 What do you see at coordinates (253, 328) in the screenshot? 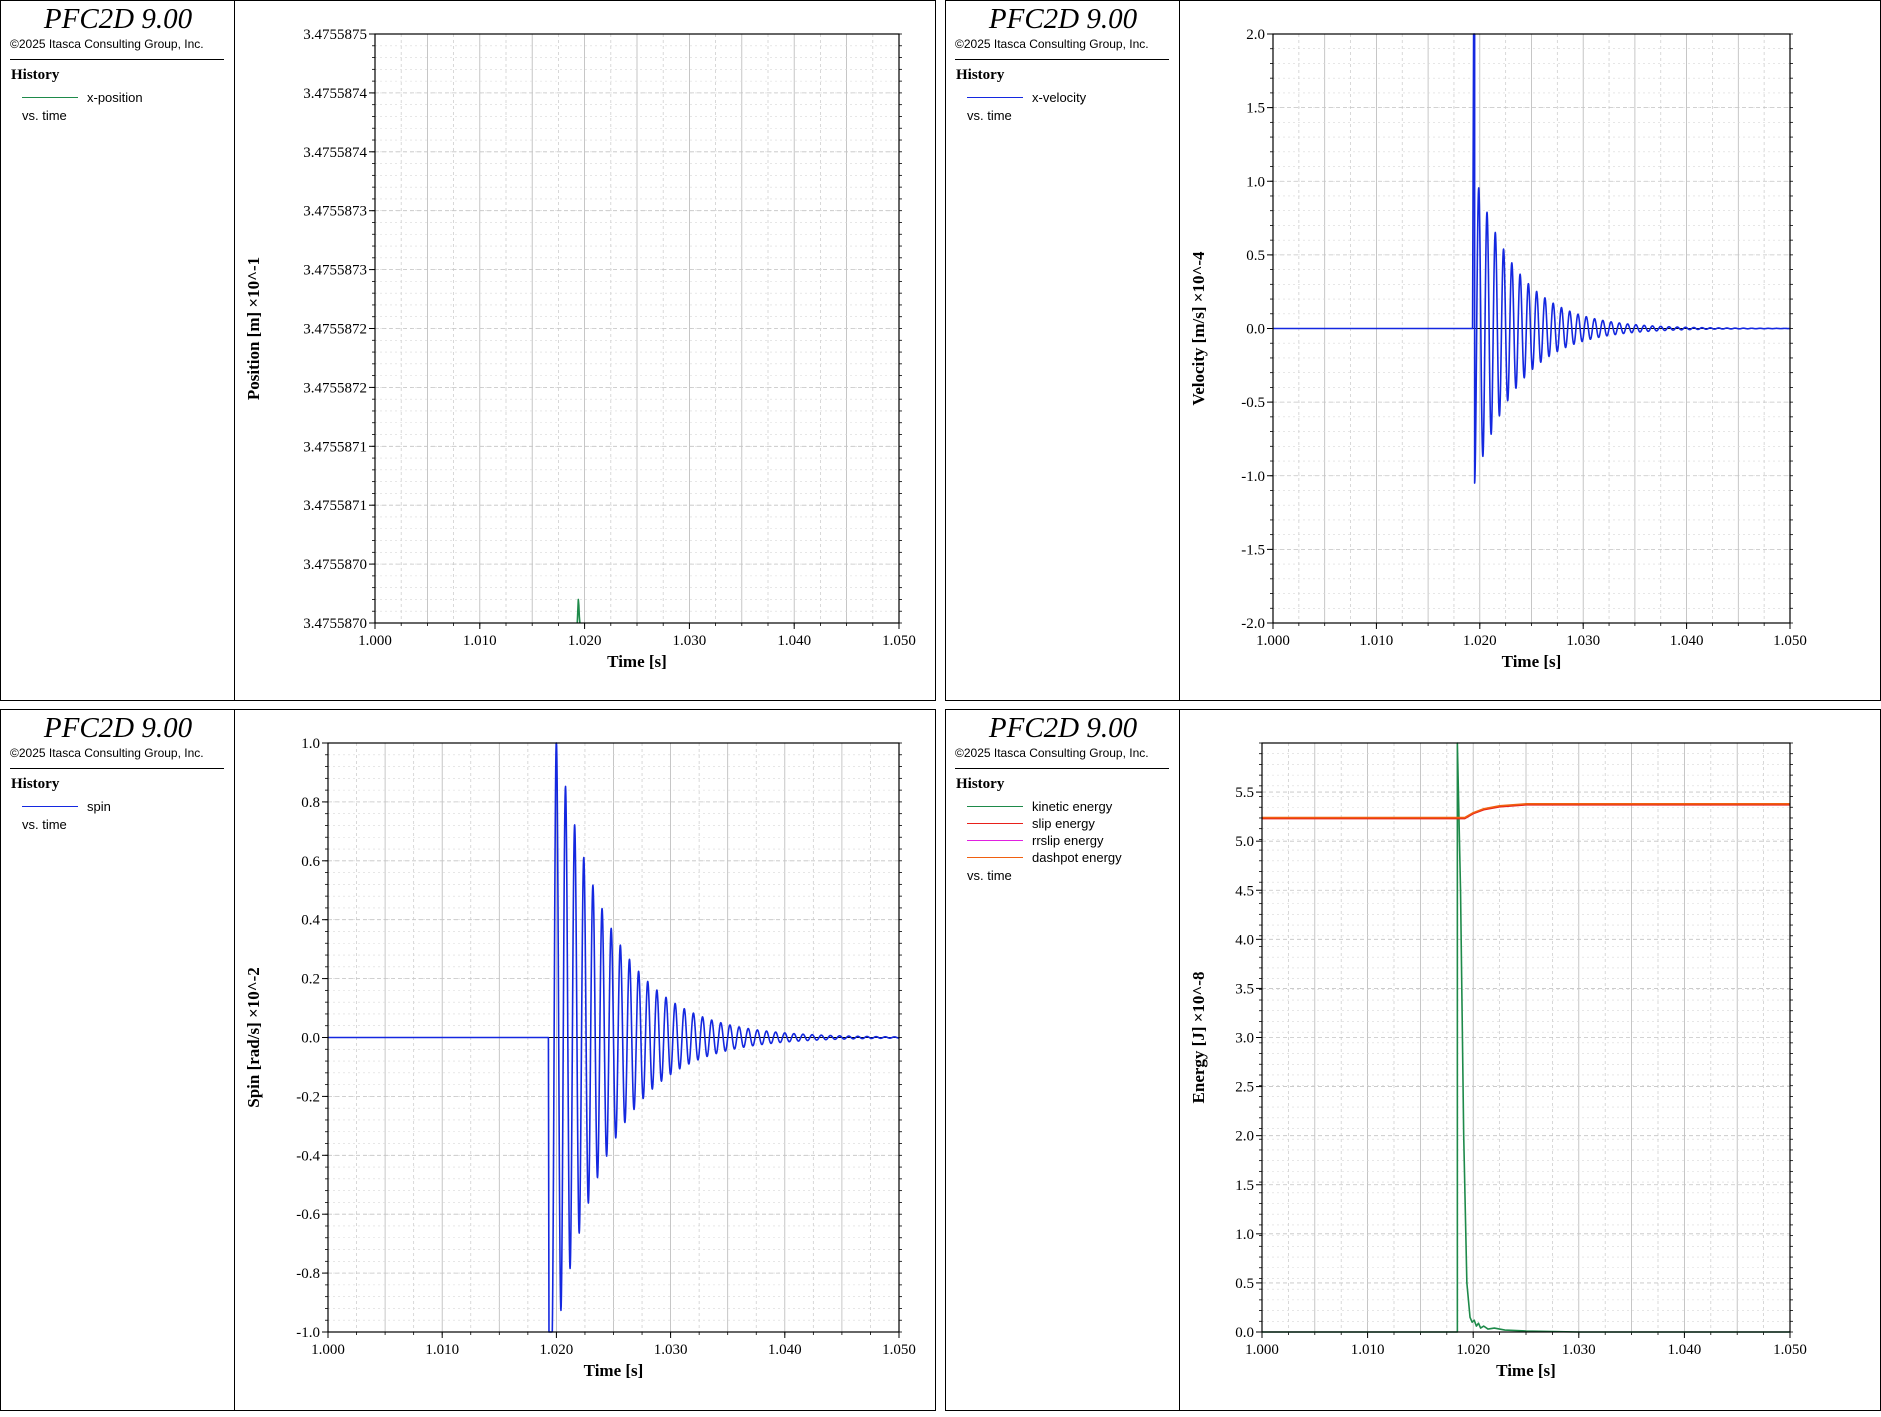
I see `y-axis-label: Position [m] ×10^-1` at bounding box center [253, 328].